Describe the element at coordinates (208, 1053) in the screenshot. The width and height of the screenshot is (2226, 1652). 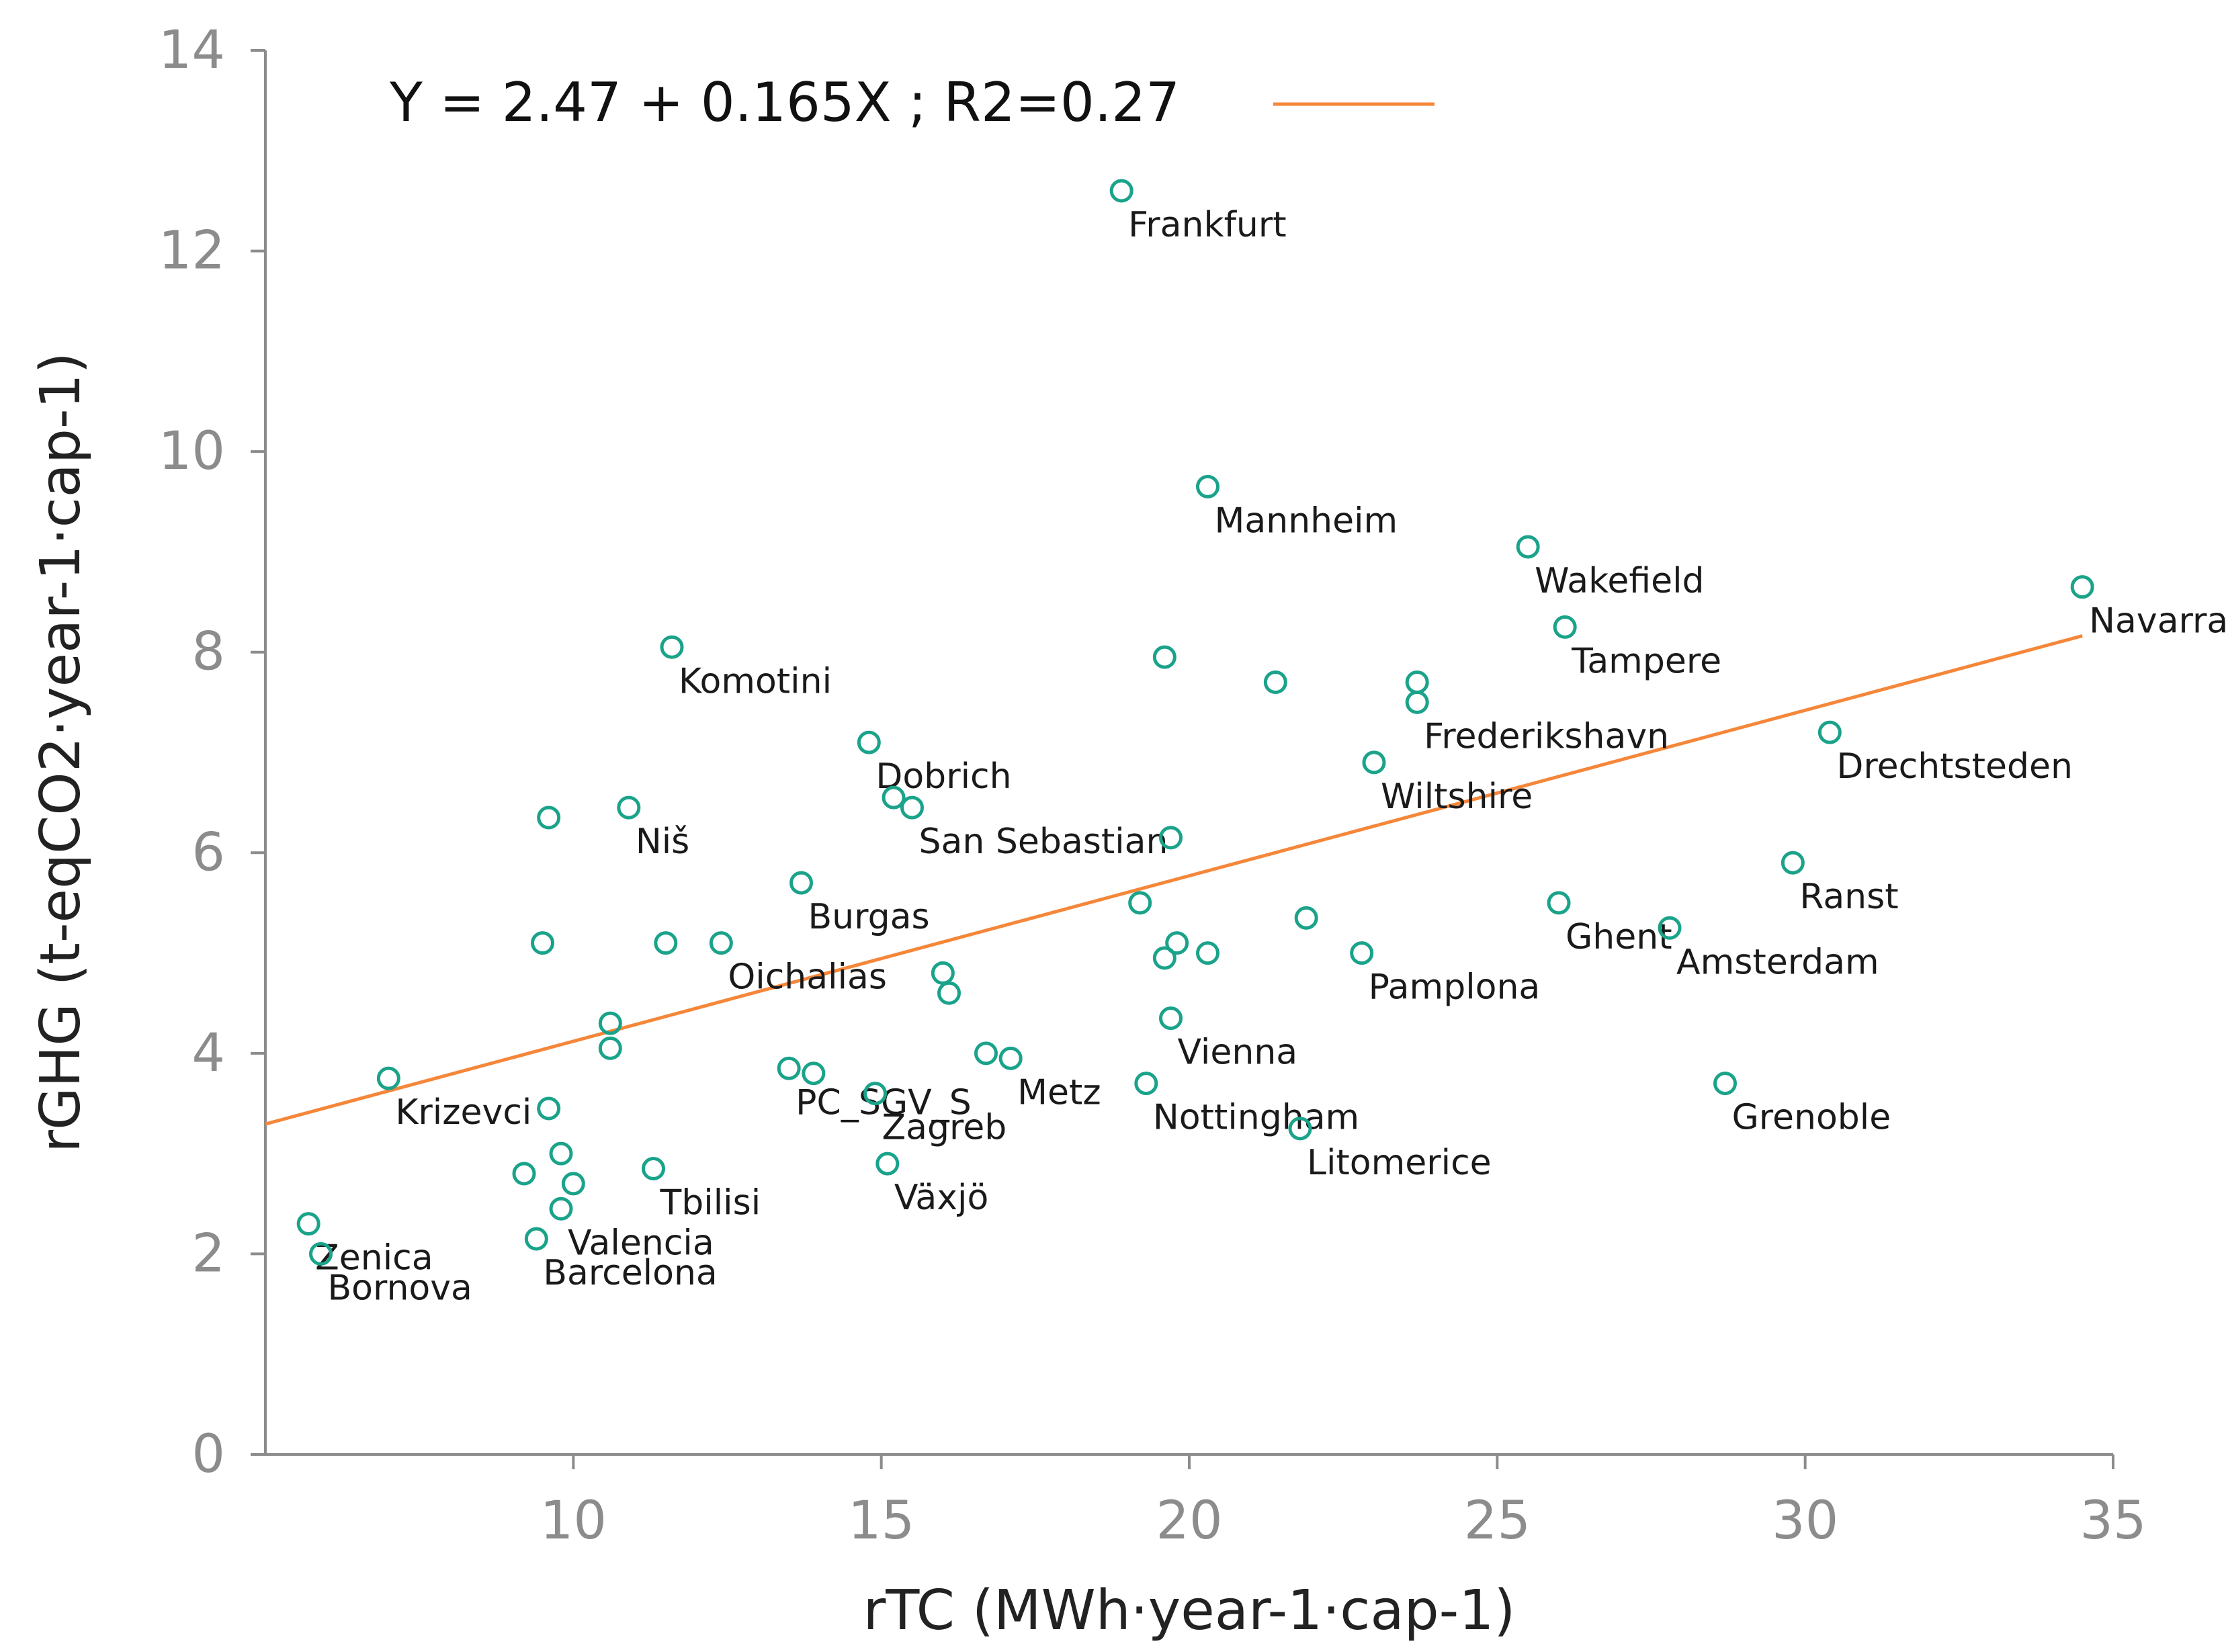
I see `y-tick-label: 4` at that location.